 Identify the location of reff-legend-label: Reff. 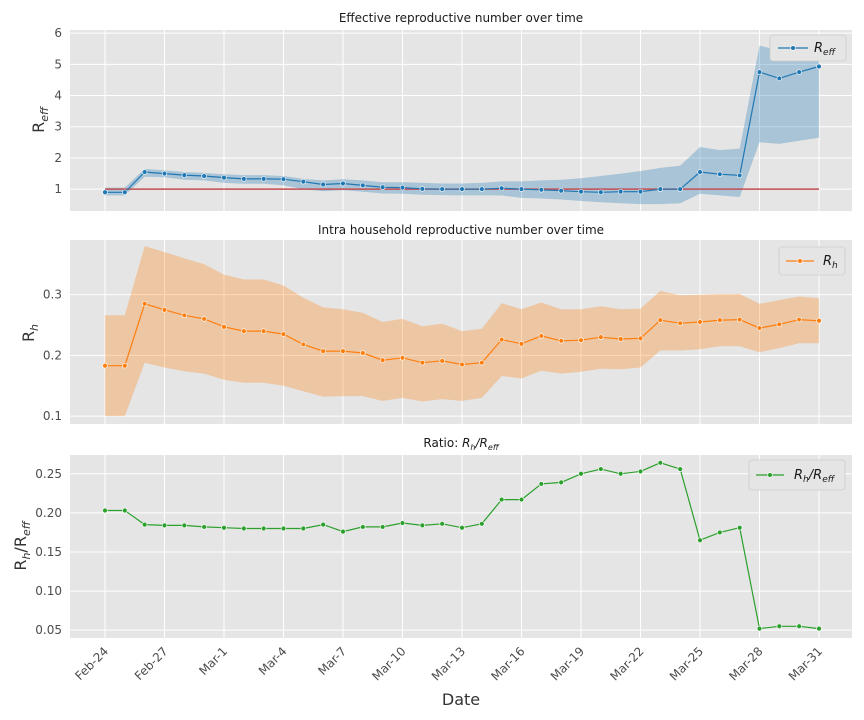
(825, 49).